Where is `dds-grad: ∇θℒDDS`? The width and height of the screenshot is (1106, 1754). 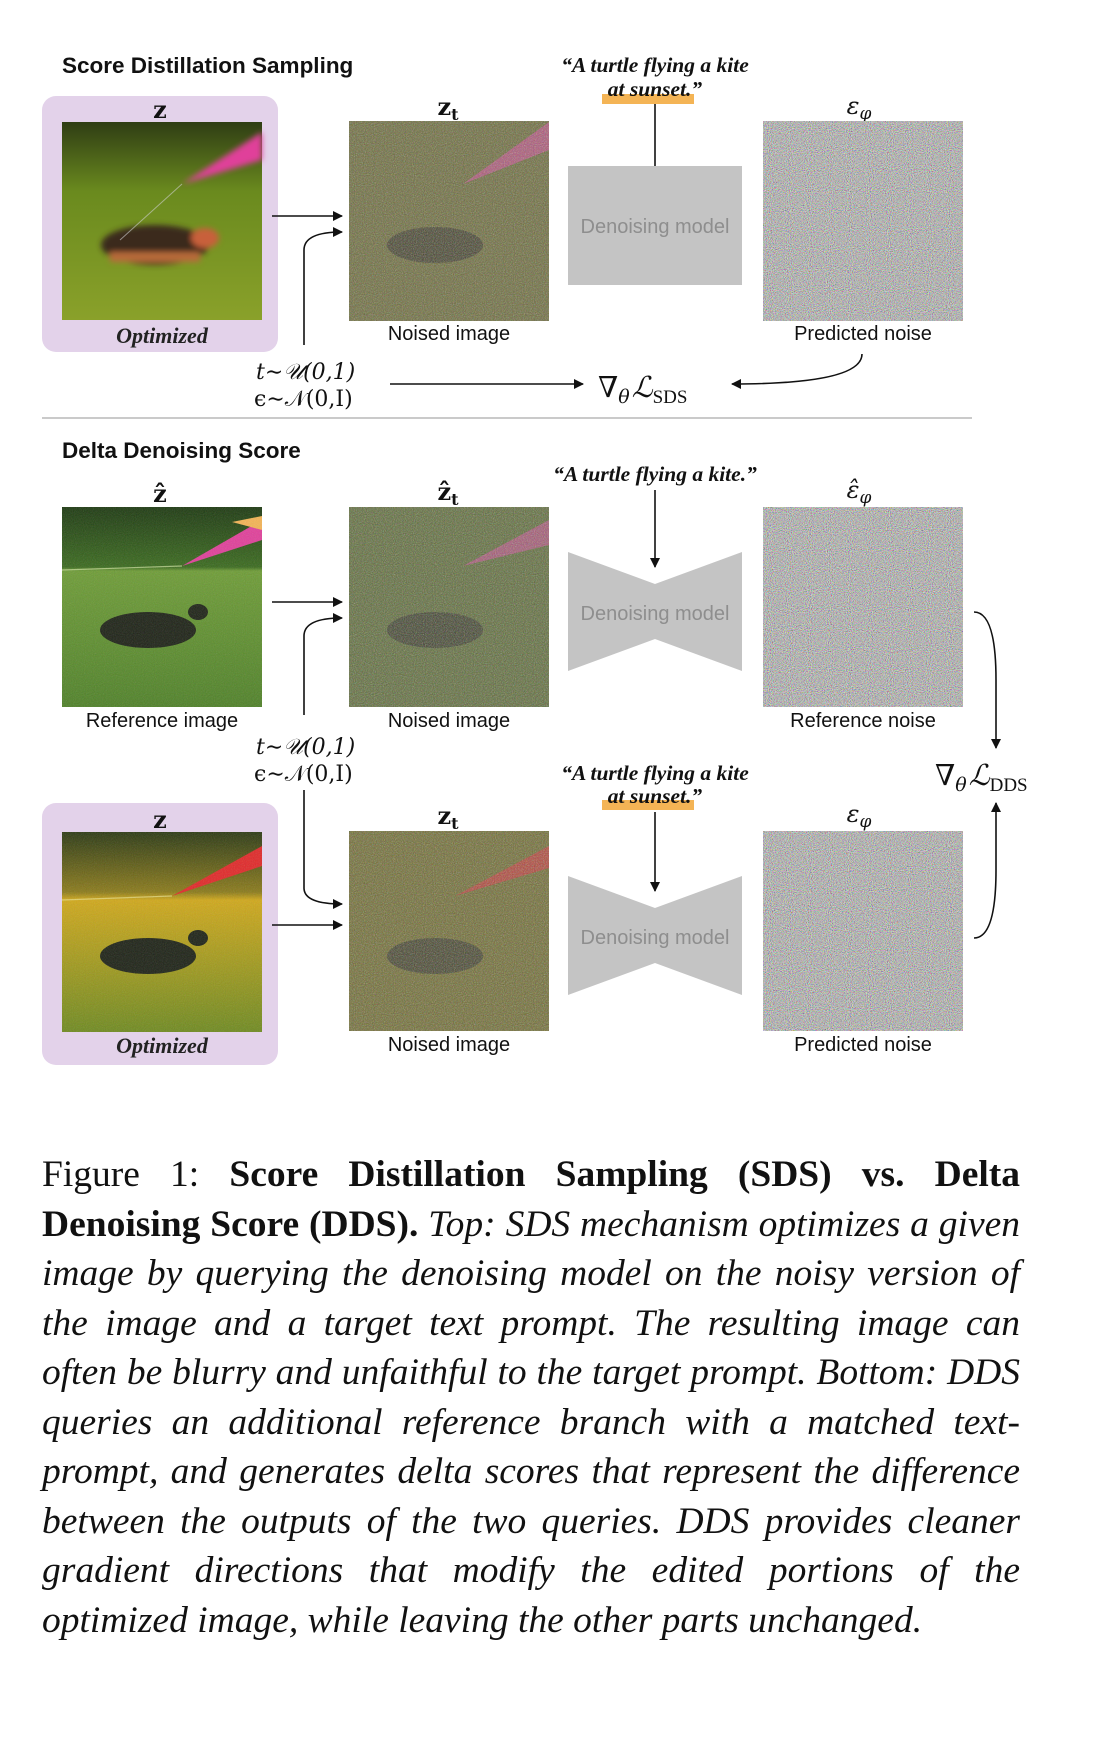
dds-grad: ∇θℒDDS is located at coordinates (981, 777).